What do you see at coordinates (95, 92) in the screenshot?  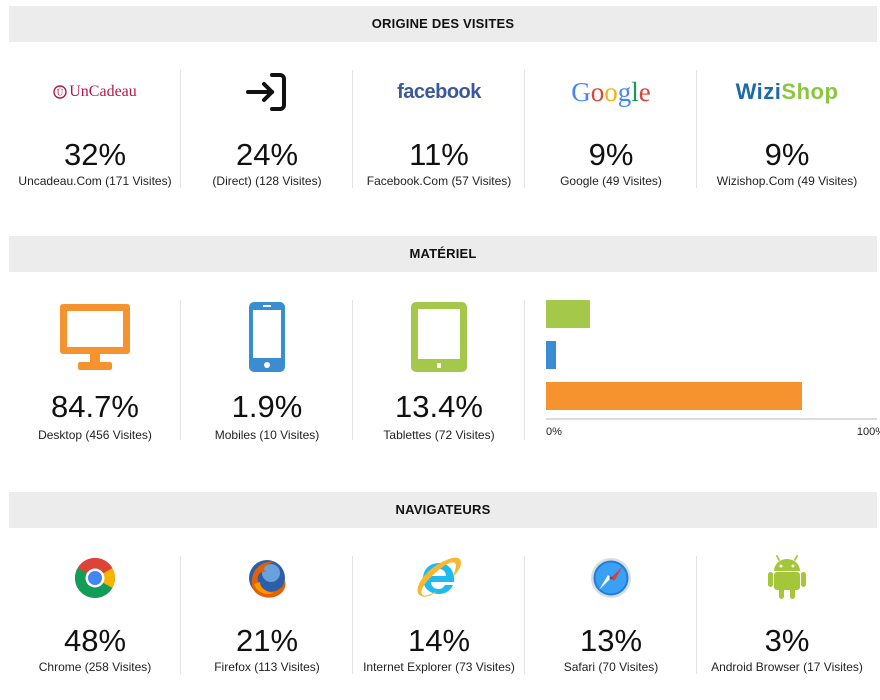 I see `uncadeau-logo: Ü UnCadeau` at bounding box center [95, 92].